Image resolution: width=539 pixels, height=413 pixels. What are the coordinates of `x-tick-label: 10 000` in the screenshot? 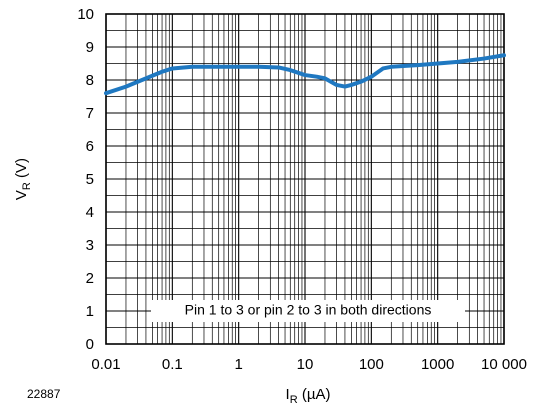 It's located at (504, 364).